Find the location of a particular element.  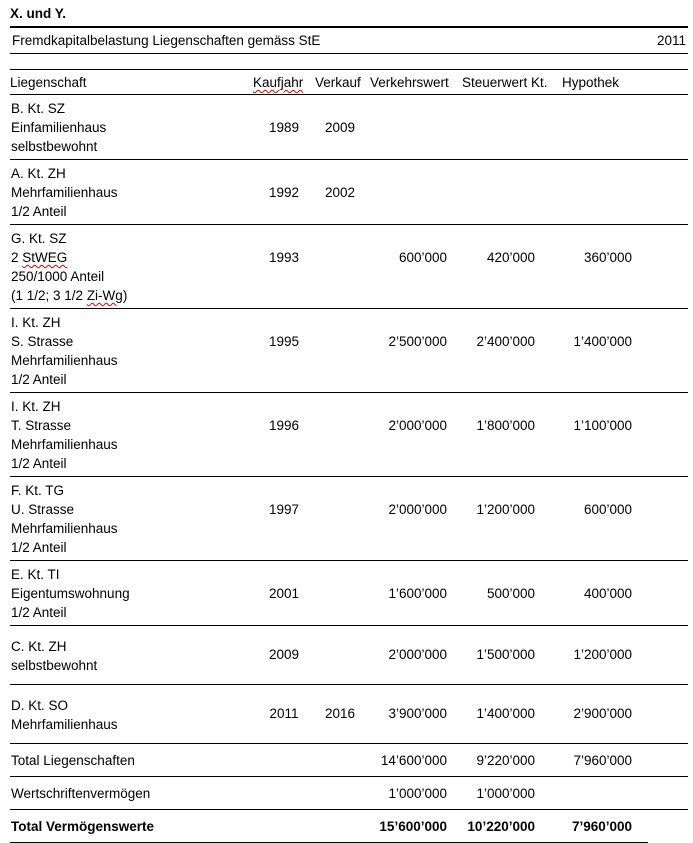

property-line: A. Kt. ZH is located at coordinates (38, 173).